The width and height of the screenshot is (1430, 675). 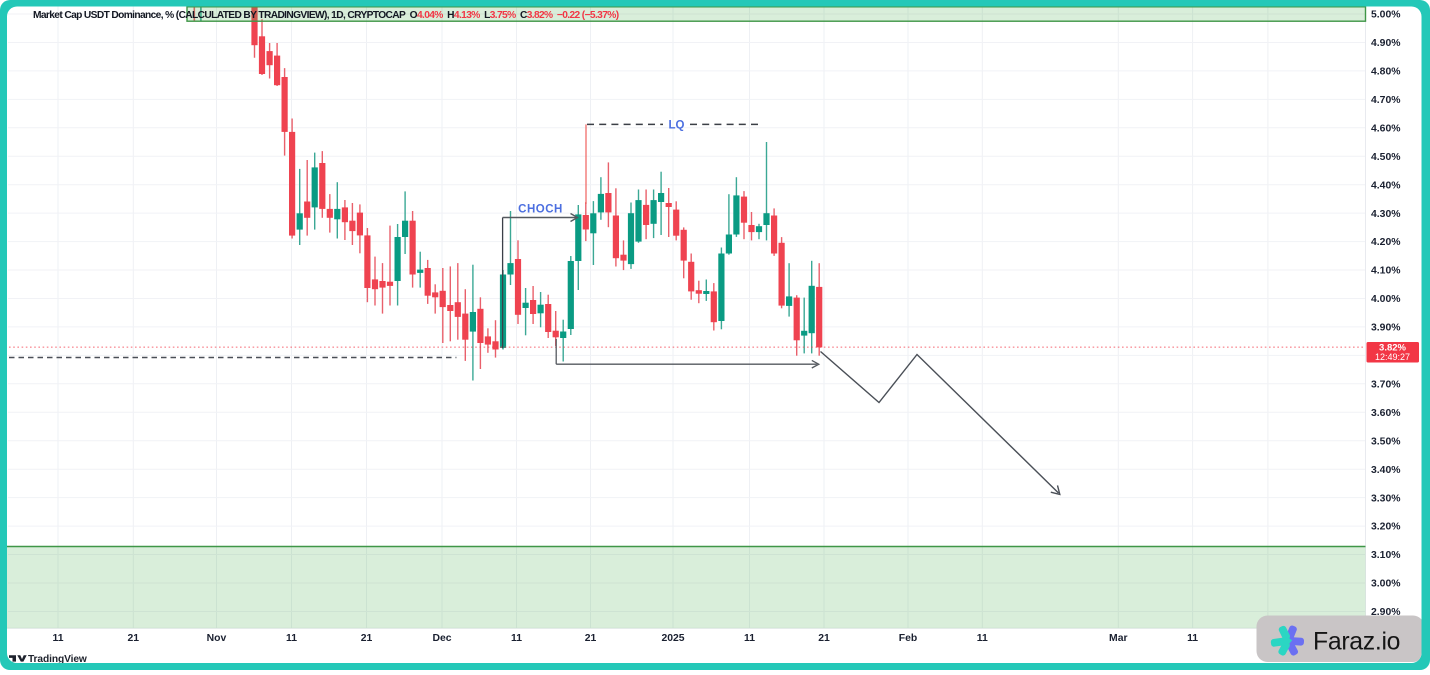 I want to click on svg-text: 3.60%, so click(x=1385, y=413).